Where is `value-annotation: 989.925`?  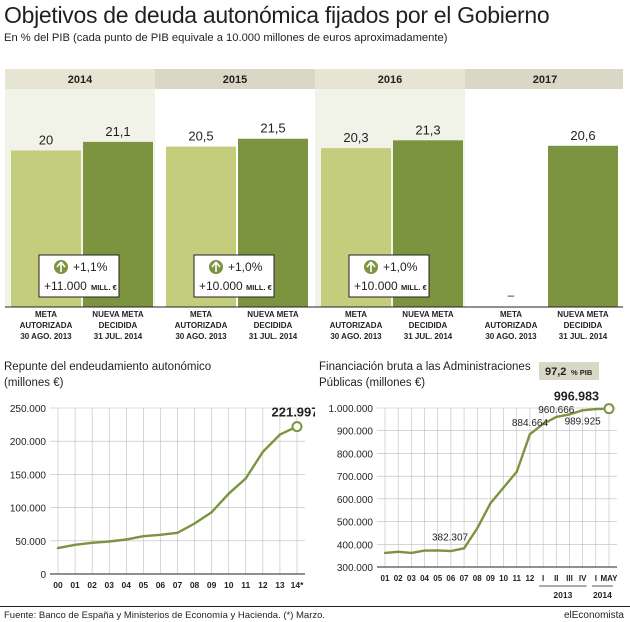 value-annotation: 989.925 is located at coordinates (583, 421).